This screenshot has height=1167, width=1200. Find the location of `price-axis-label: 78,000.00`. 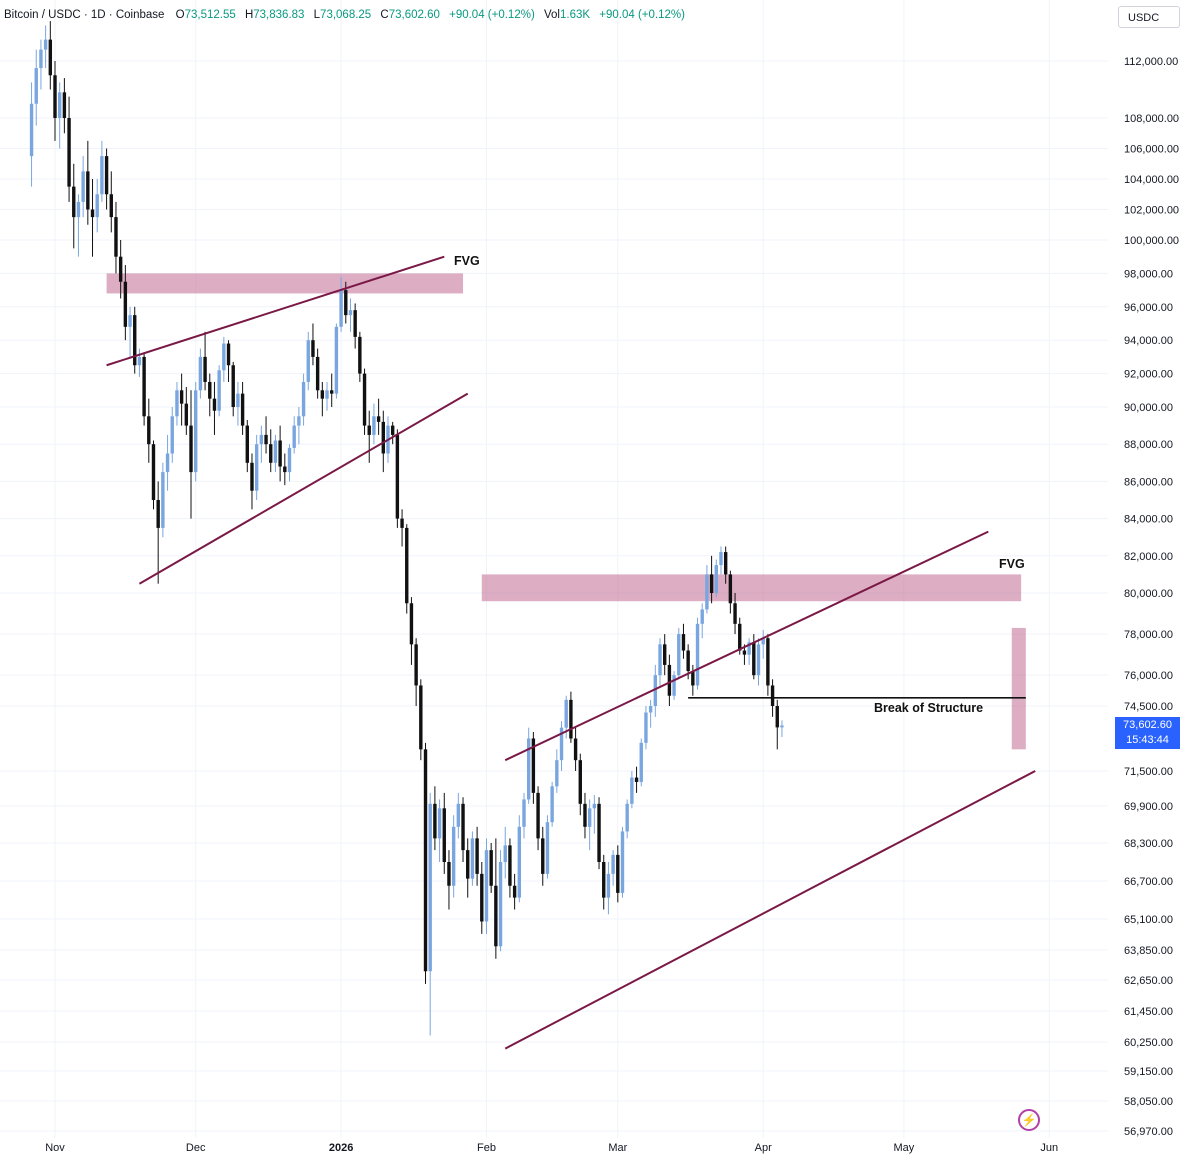

price-axis-label: 78,000.00 is located at coordinates (1148, 635).